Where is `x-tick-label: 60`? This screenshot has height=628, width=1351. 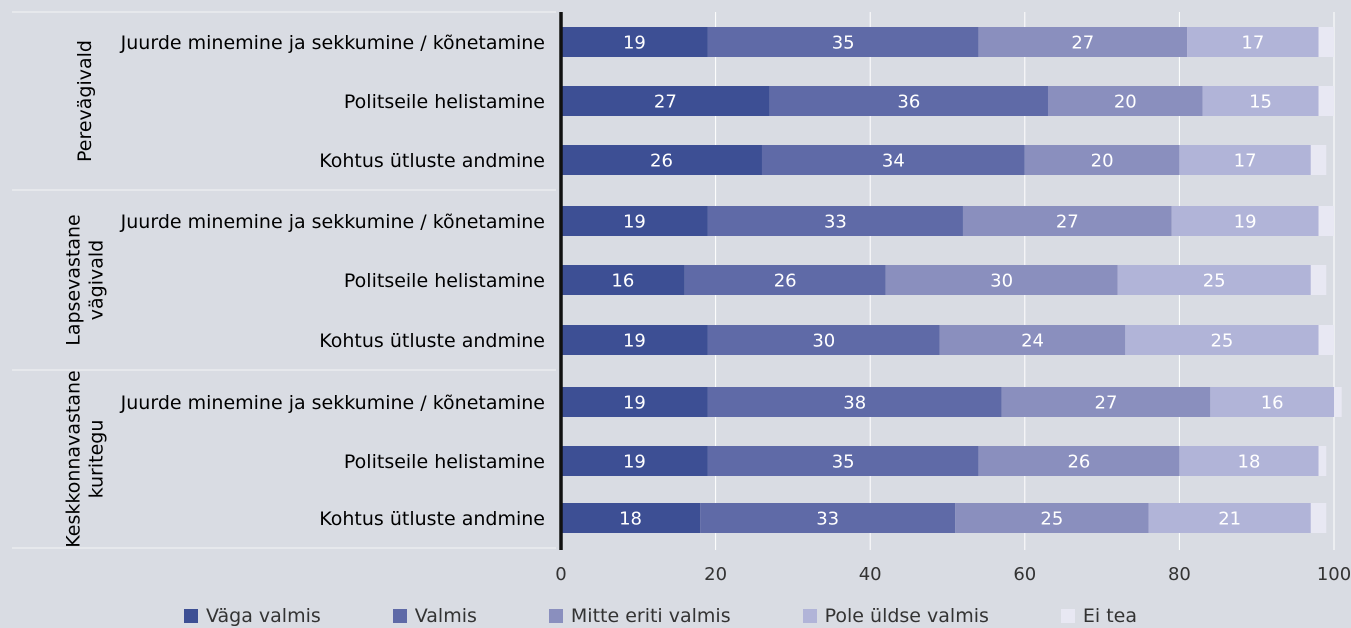
x-tick-label: 60 is located at coordinates (1024, 574).